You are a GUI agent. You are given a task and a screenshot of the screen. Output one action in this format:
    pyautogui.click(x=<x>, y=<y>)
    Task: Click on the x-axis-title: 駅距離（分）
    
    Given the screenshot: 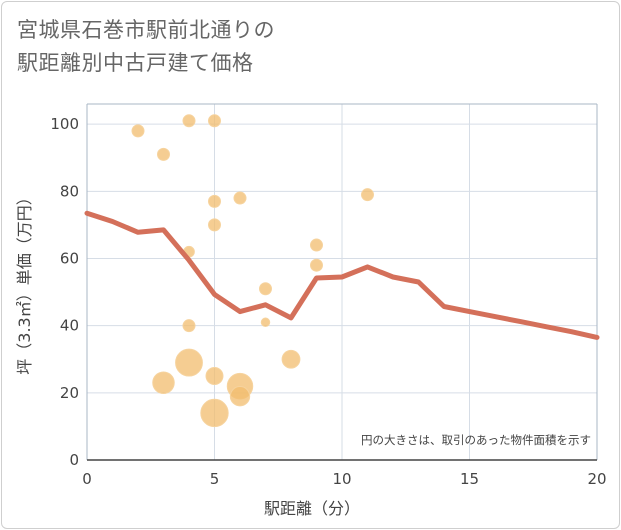 What is the action you would take?
    pyautogui.click(x=312, y=508)
    